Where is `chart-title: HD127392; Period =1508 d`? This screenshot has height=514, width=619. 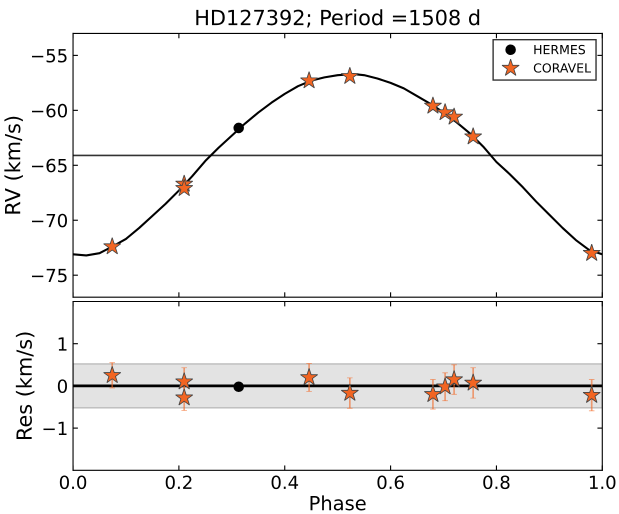
chart-title: HD127392; Period =1508 d is located at coordinates (338, 18).